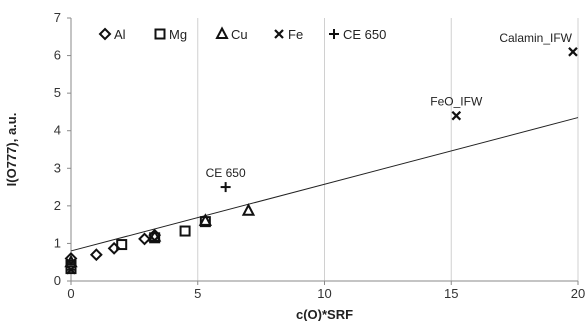 This screenshot has width=588, height=321. I want to click on legend-label: Cu, so click(239, 34).